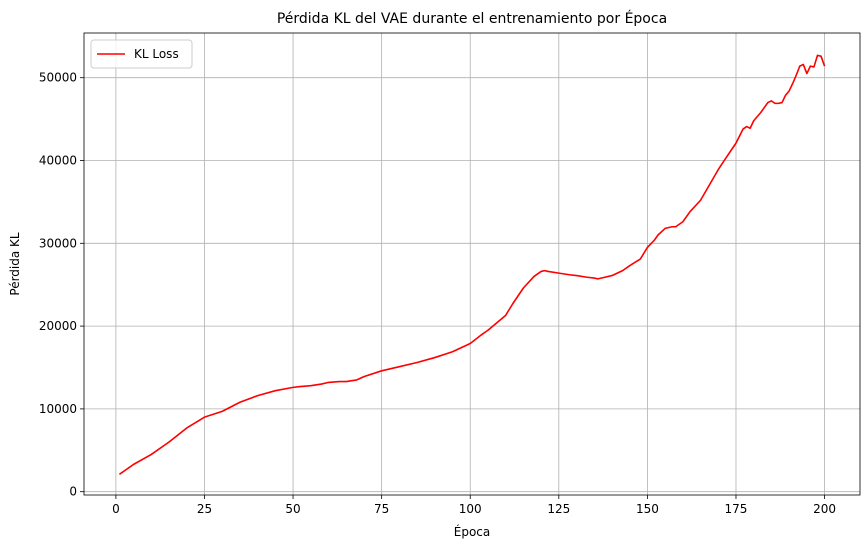 The height and width of the screenshot is (551, 868). Describe the element at coordinates (58, 243) in the screenshot. I see `y-tick-label: 30000` at that location.